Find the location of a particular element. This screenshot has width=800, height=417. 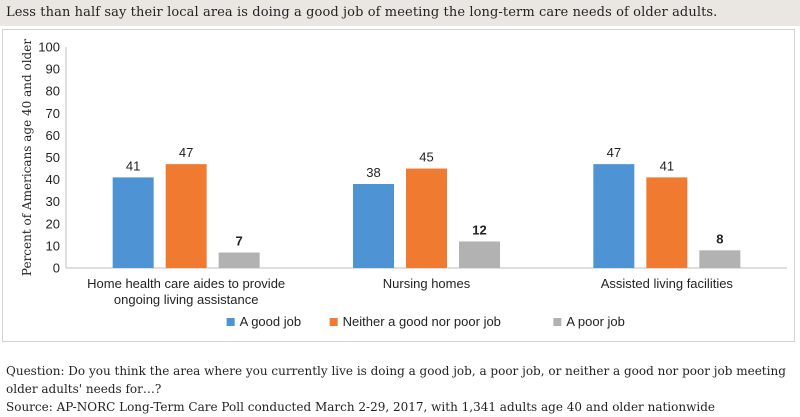

y-tick-label: 100 is located at coordinates (49, 47).